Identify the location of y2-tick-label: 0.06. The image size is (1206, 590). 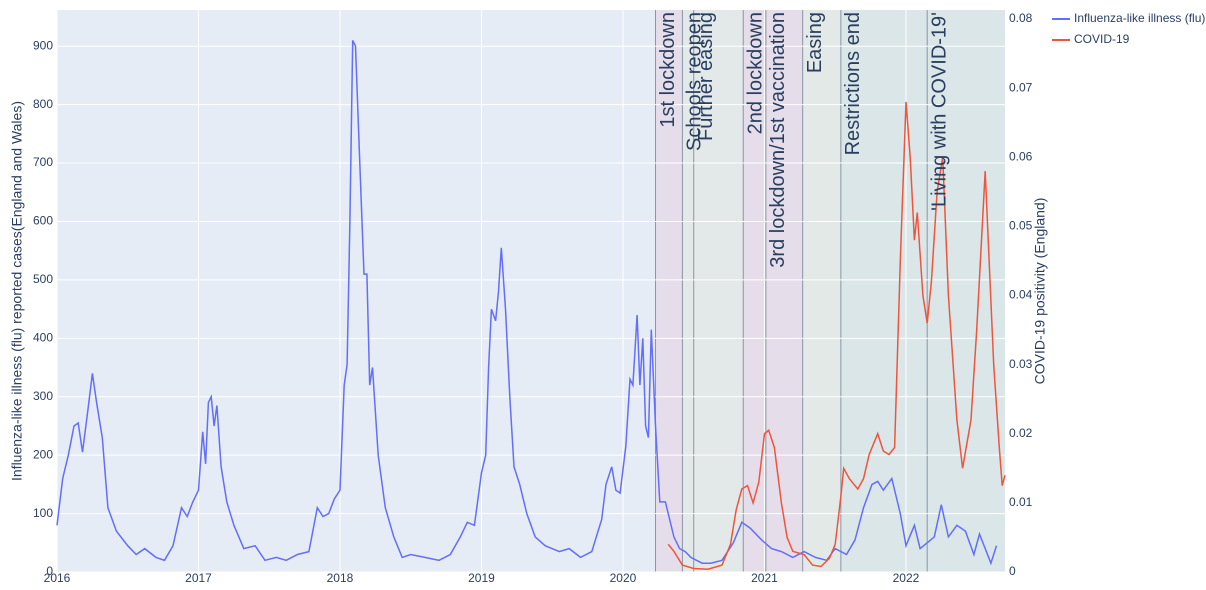
(1021, 156).